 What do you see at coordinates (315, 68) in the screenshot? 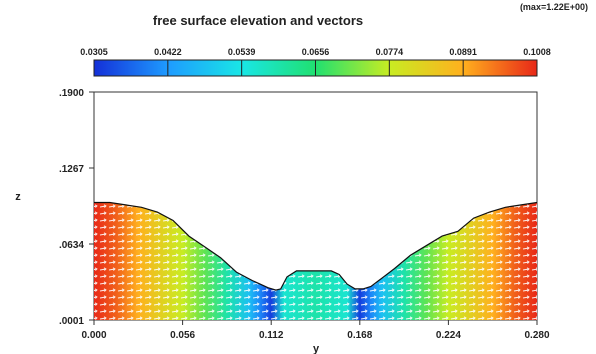
I see `colorbar` at bounding box center [315, 68].